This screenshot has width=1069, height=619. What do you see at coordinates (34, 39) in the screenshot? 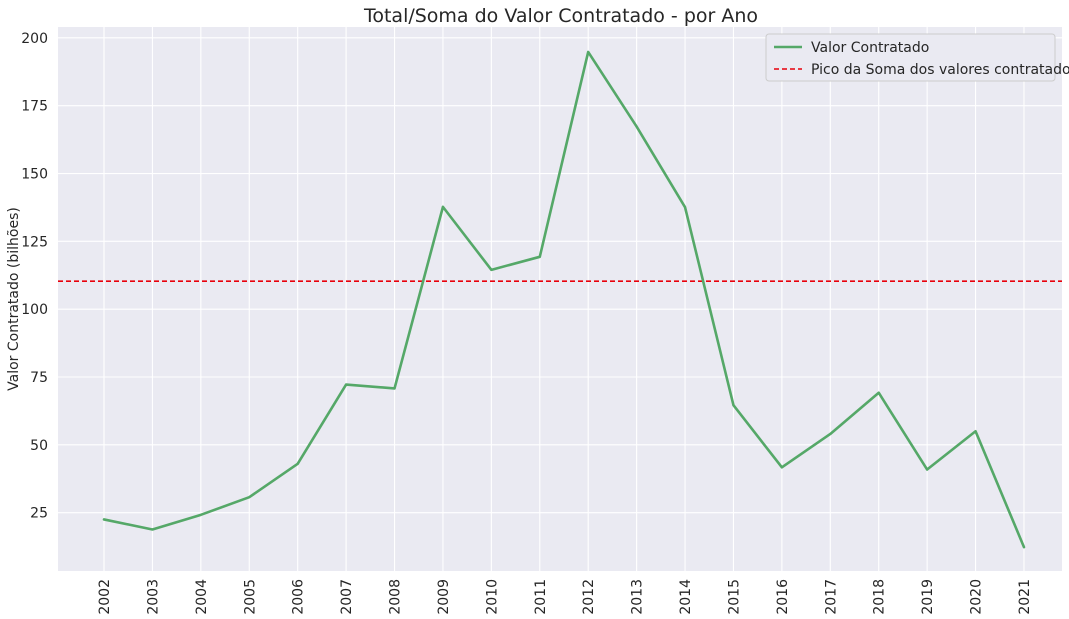
I see `y-tick-label: 200` at bounding box center [34, 39].